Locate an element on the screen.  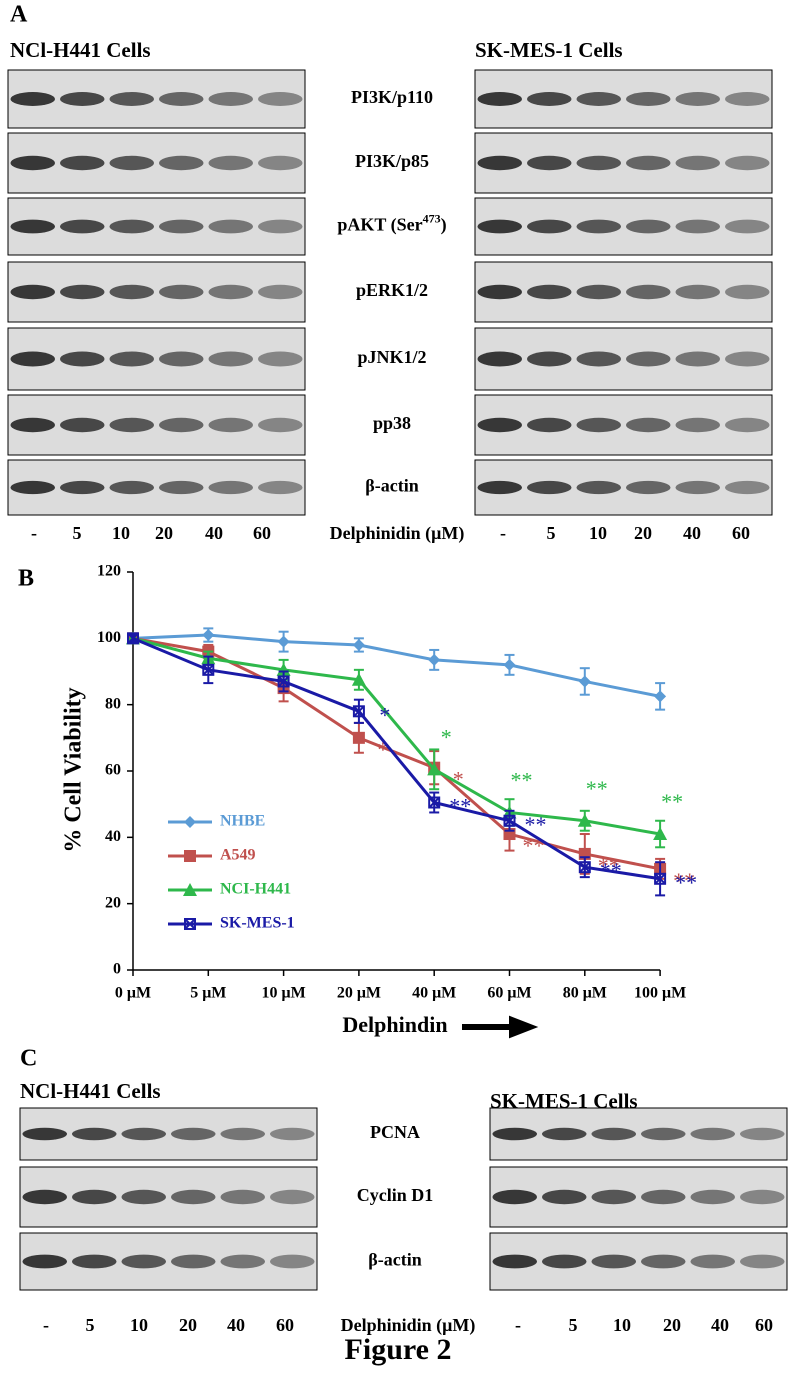
label-part: pAKT (Ser is located at coordinates (379, 225).